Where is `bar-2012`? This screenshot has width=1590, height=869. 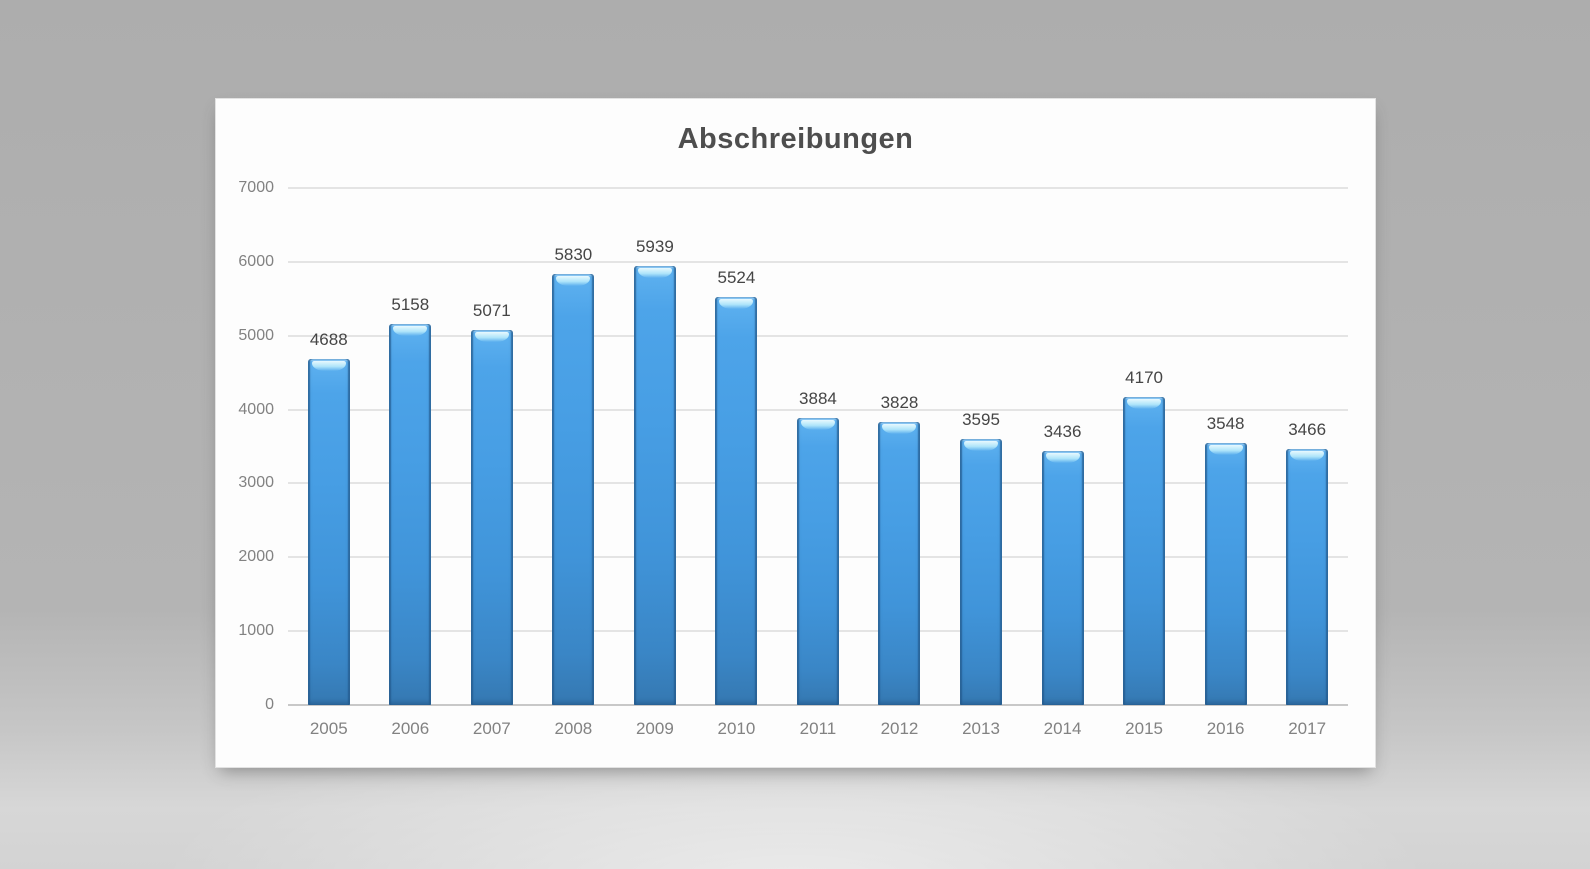 bar-2012 is located at coordinates (899, 563).